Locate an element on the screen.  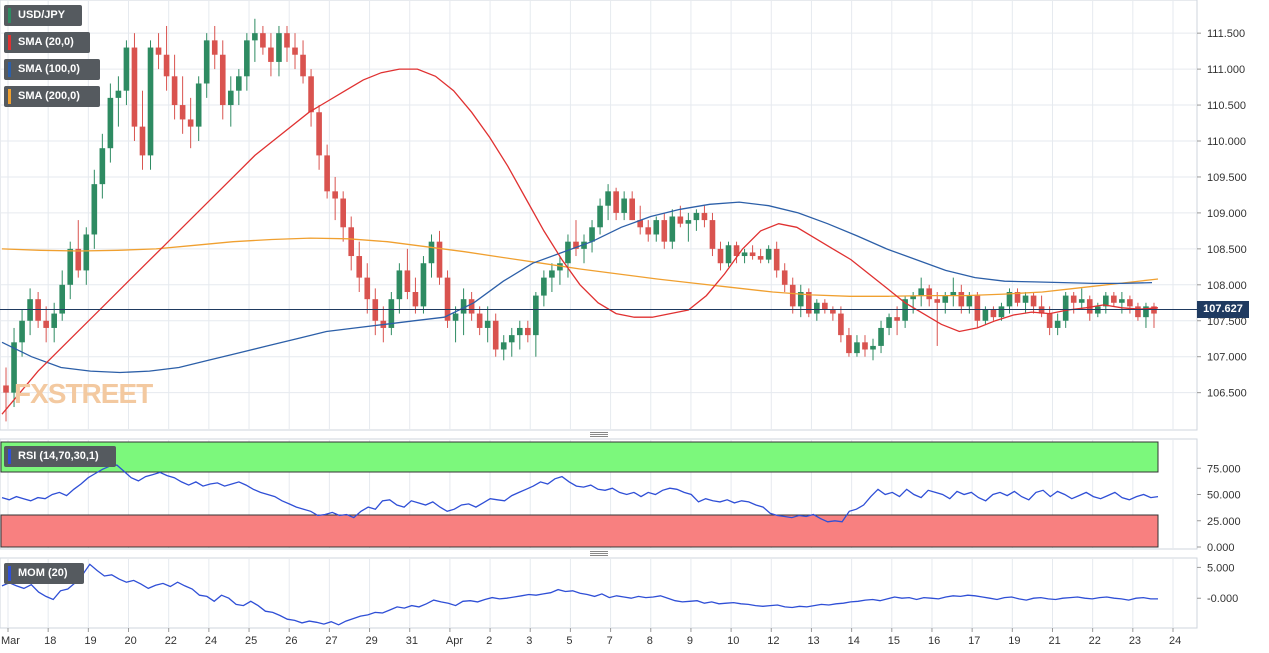
x-tick-label: 7 is located at coordinates (610, 641).